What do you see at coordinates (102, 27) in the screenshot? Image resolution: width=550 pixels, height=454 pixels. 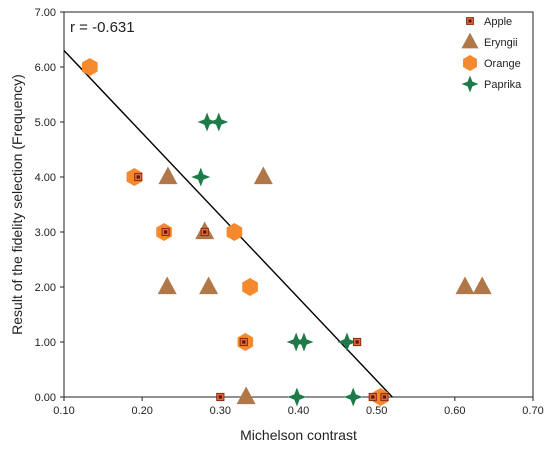 I see `correlation-annotation: r = -0.631` at bounding box center [102, 27].